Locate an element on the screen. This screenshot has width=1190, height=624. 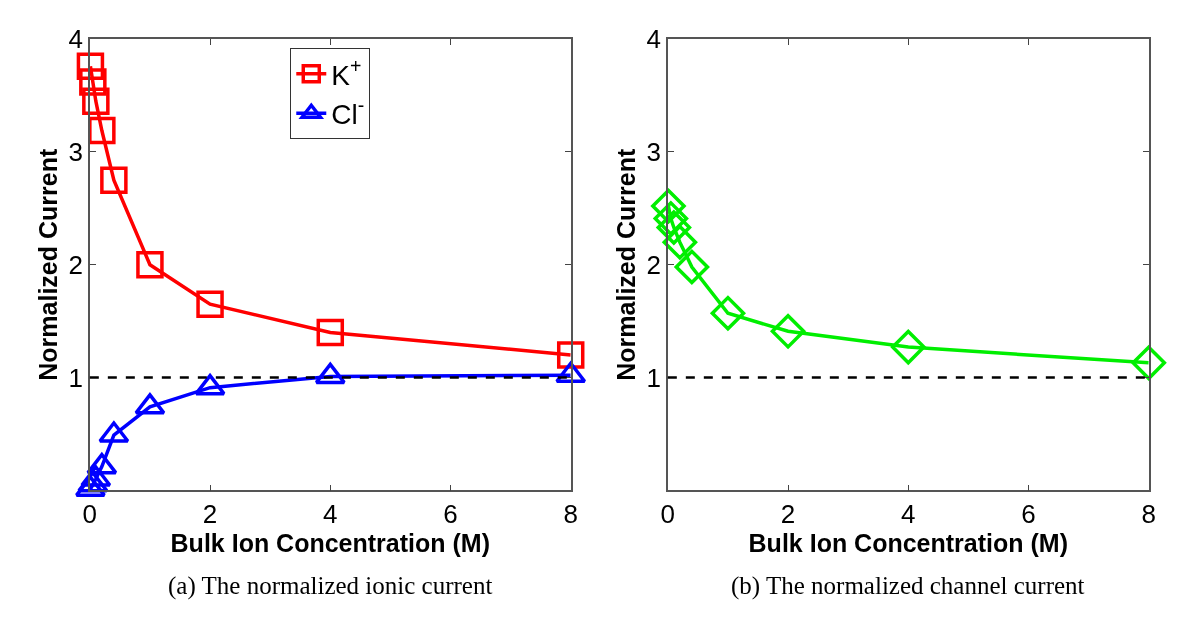
text: (a) The normalized ionic current is located at coordinates (330, 586).